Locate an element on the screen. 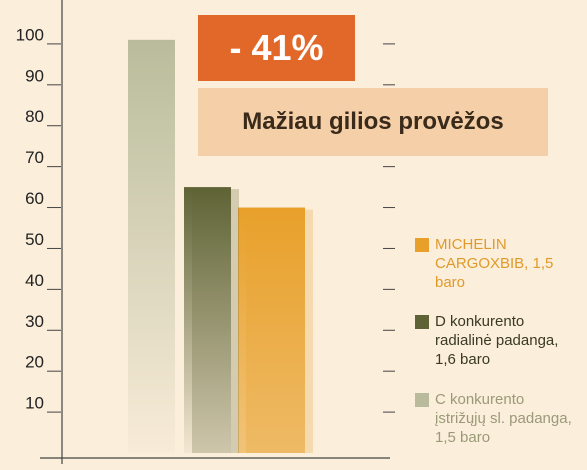  legend-entry: MICHELIN CARGOXBIB, 1,5 baro is located at coordinates (495, 263).